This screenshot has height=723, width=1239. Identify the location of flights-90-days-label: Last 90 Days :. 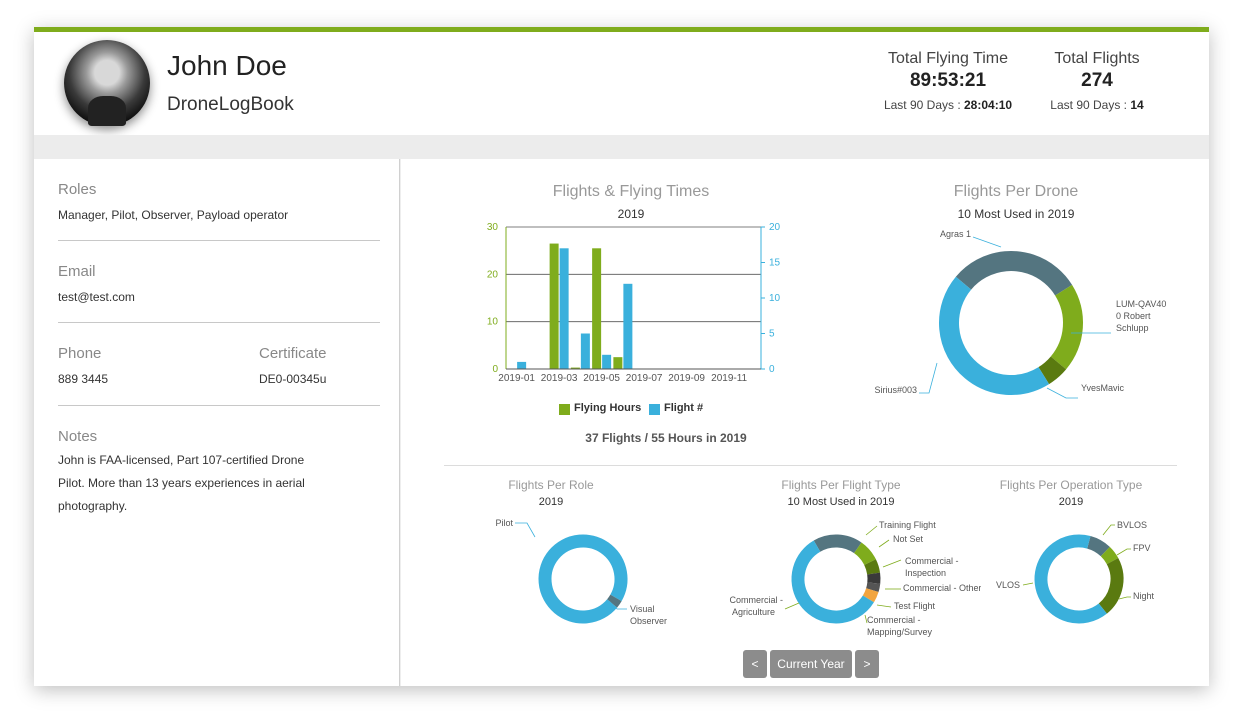
(1090, 105).